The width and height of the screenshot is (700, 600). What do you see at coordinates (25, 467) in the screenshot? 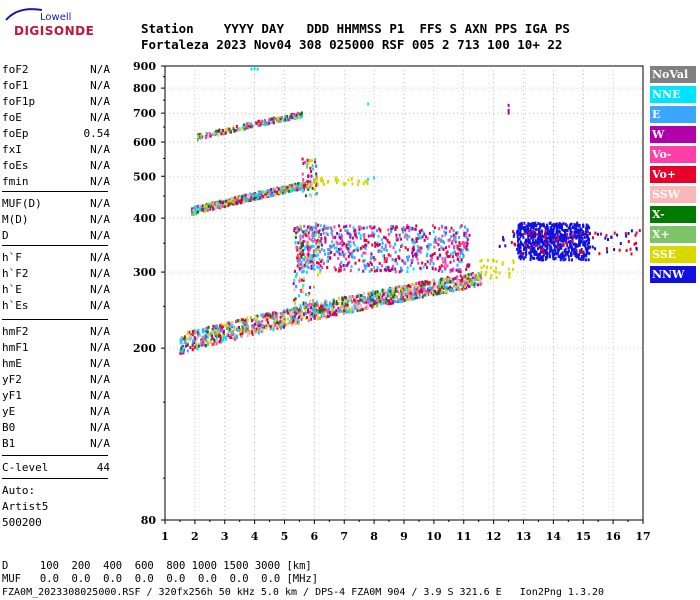
I see `param-name: C-level` at bounding box center [25, 467].